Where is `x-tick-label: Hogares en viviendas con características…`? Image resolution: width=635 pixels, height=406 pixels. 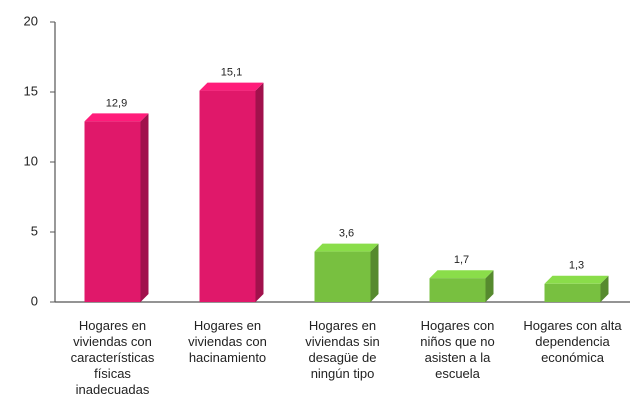
x-tick-label: Hogares en viviendas con características… is located at coordinates (112, 357).